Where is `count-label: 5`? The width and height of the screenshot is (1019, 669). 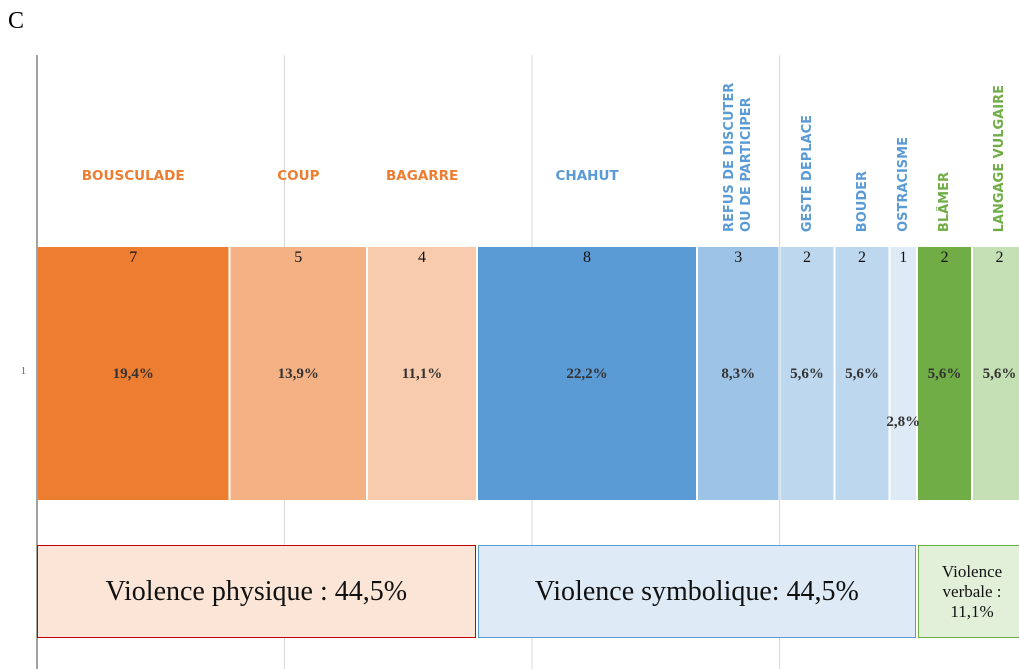 count-label: 5 is located at coordinates (298, 257).